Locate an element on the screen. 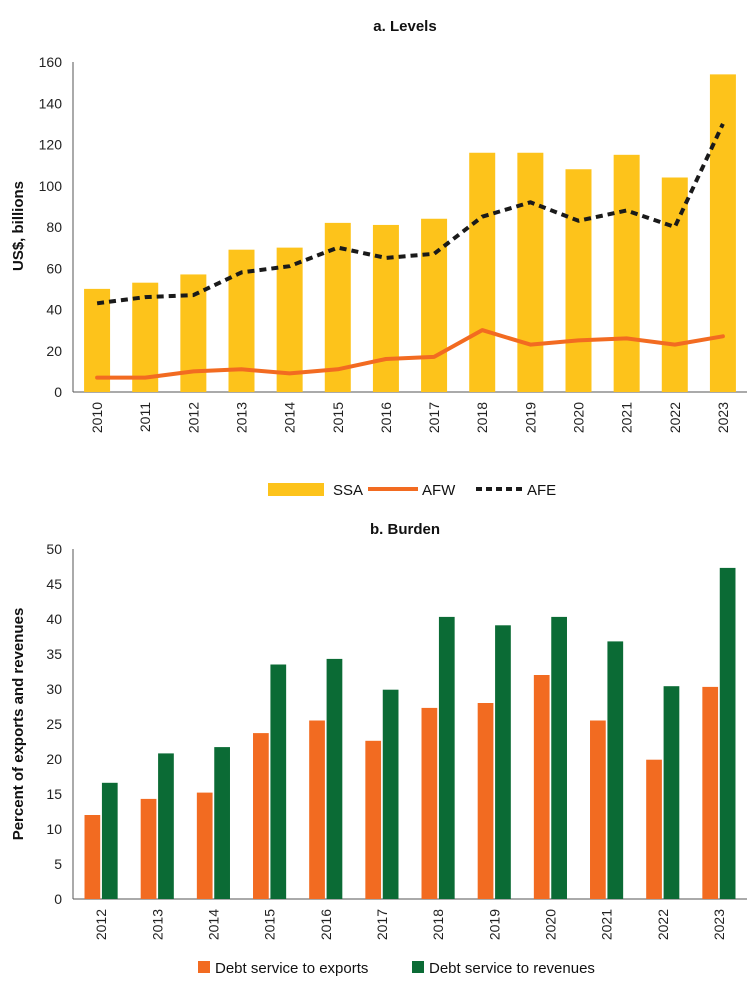 Image resolution: width=753 pixels, height=982 pixels. y-tick-labels: 0 5 10 15 20 25 30 35 40 45 50 is located at coordinates (54, 724).